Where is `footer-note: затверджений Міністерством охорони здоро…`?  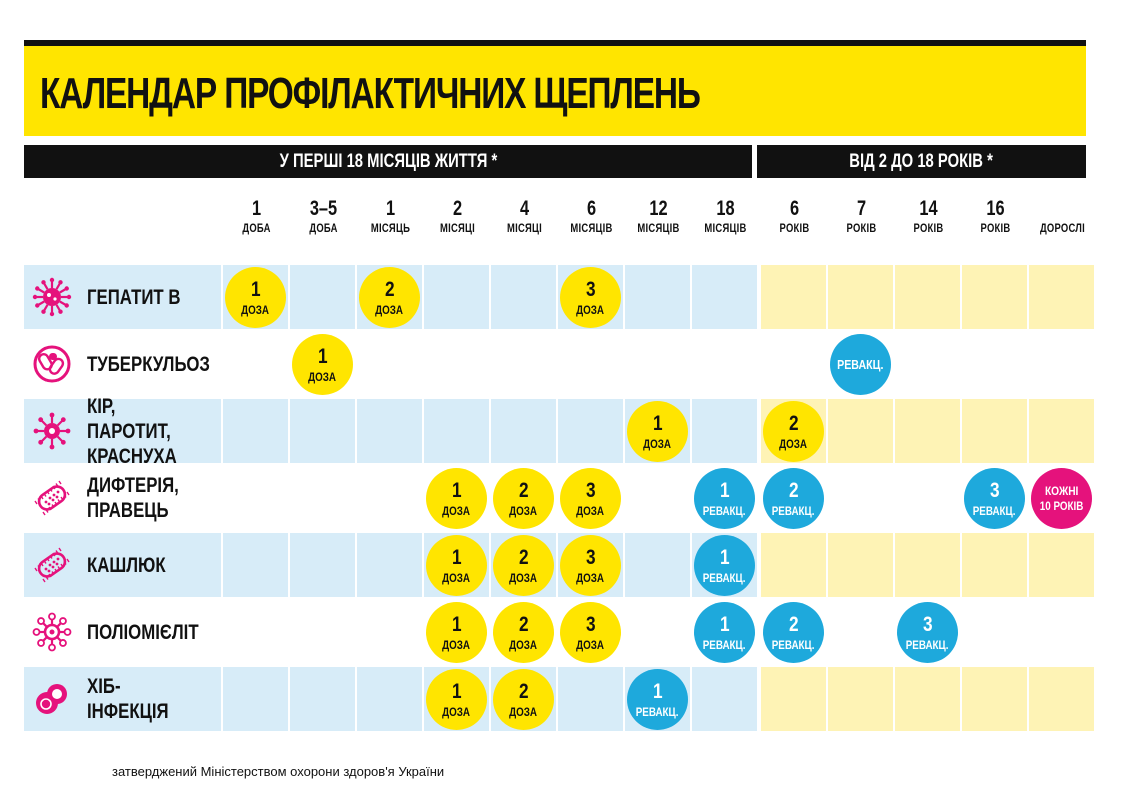 footer-note: затверджений Міністерством охорони здоро… is located at coordinates (278, 771).